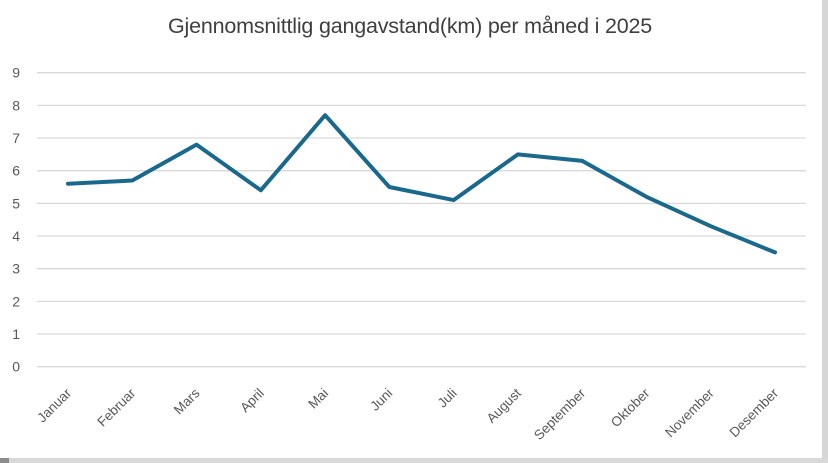 This screenshot has width=828, height=463. What do you see at coordinates (54, 405) in the screenshot?
I see `x-axis-label: Januar` at bounding box center [54, 405].